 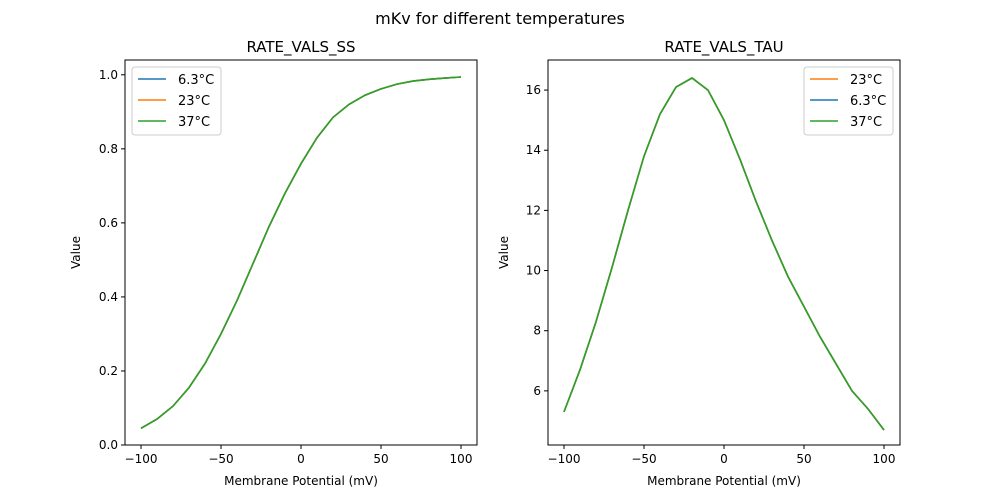 What do you see at coordinates (723, 47) in the screenshot?
I see `subplot-title: RATE_VALS_TAU` at bounding box center [723, 47].